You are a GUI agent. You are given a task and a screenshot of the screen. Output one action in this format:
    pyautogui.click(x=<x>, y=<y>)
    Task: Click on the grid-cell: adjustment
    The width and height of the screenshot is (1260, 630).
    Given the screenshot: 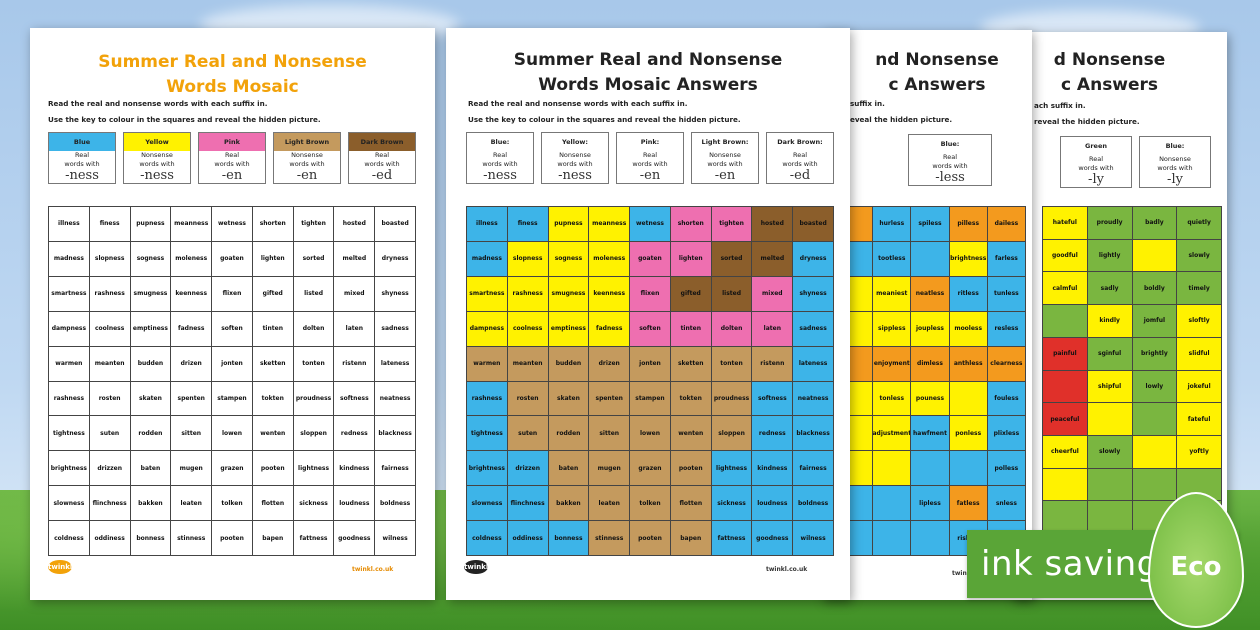 What is the action you would take?
    pyautogui.click(x=892, y=433)
    